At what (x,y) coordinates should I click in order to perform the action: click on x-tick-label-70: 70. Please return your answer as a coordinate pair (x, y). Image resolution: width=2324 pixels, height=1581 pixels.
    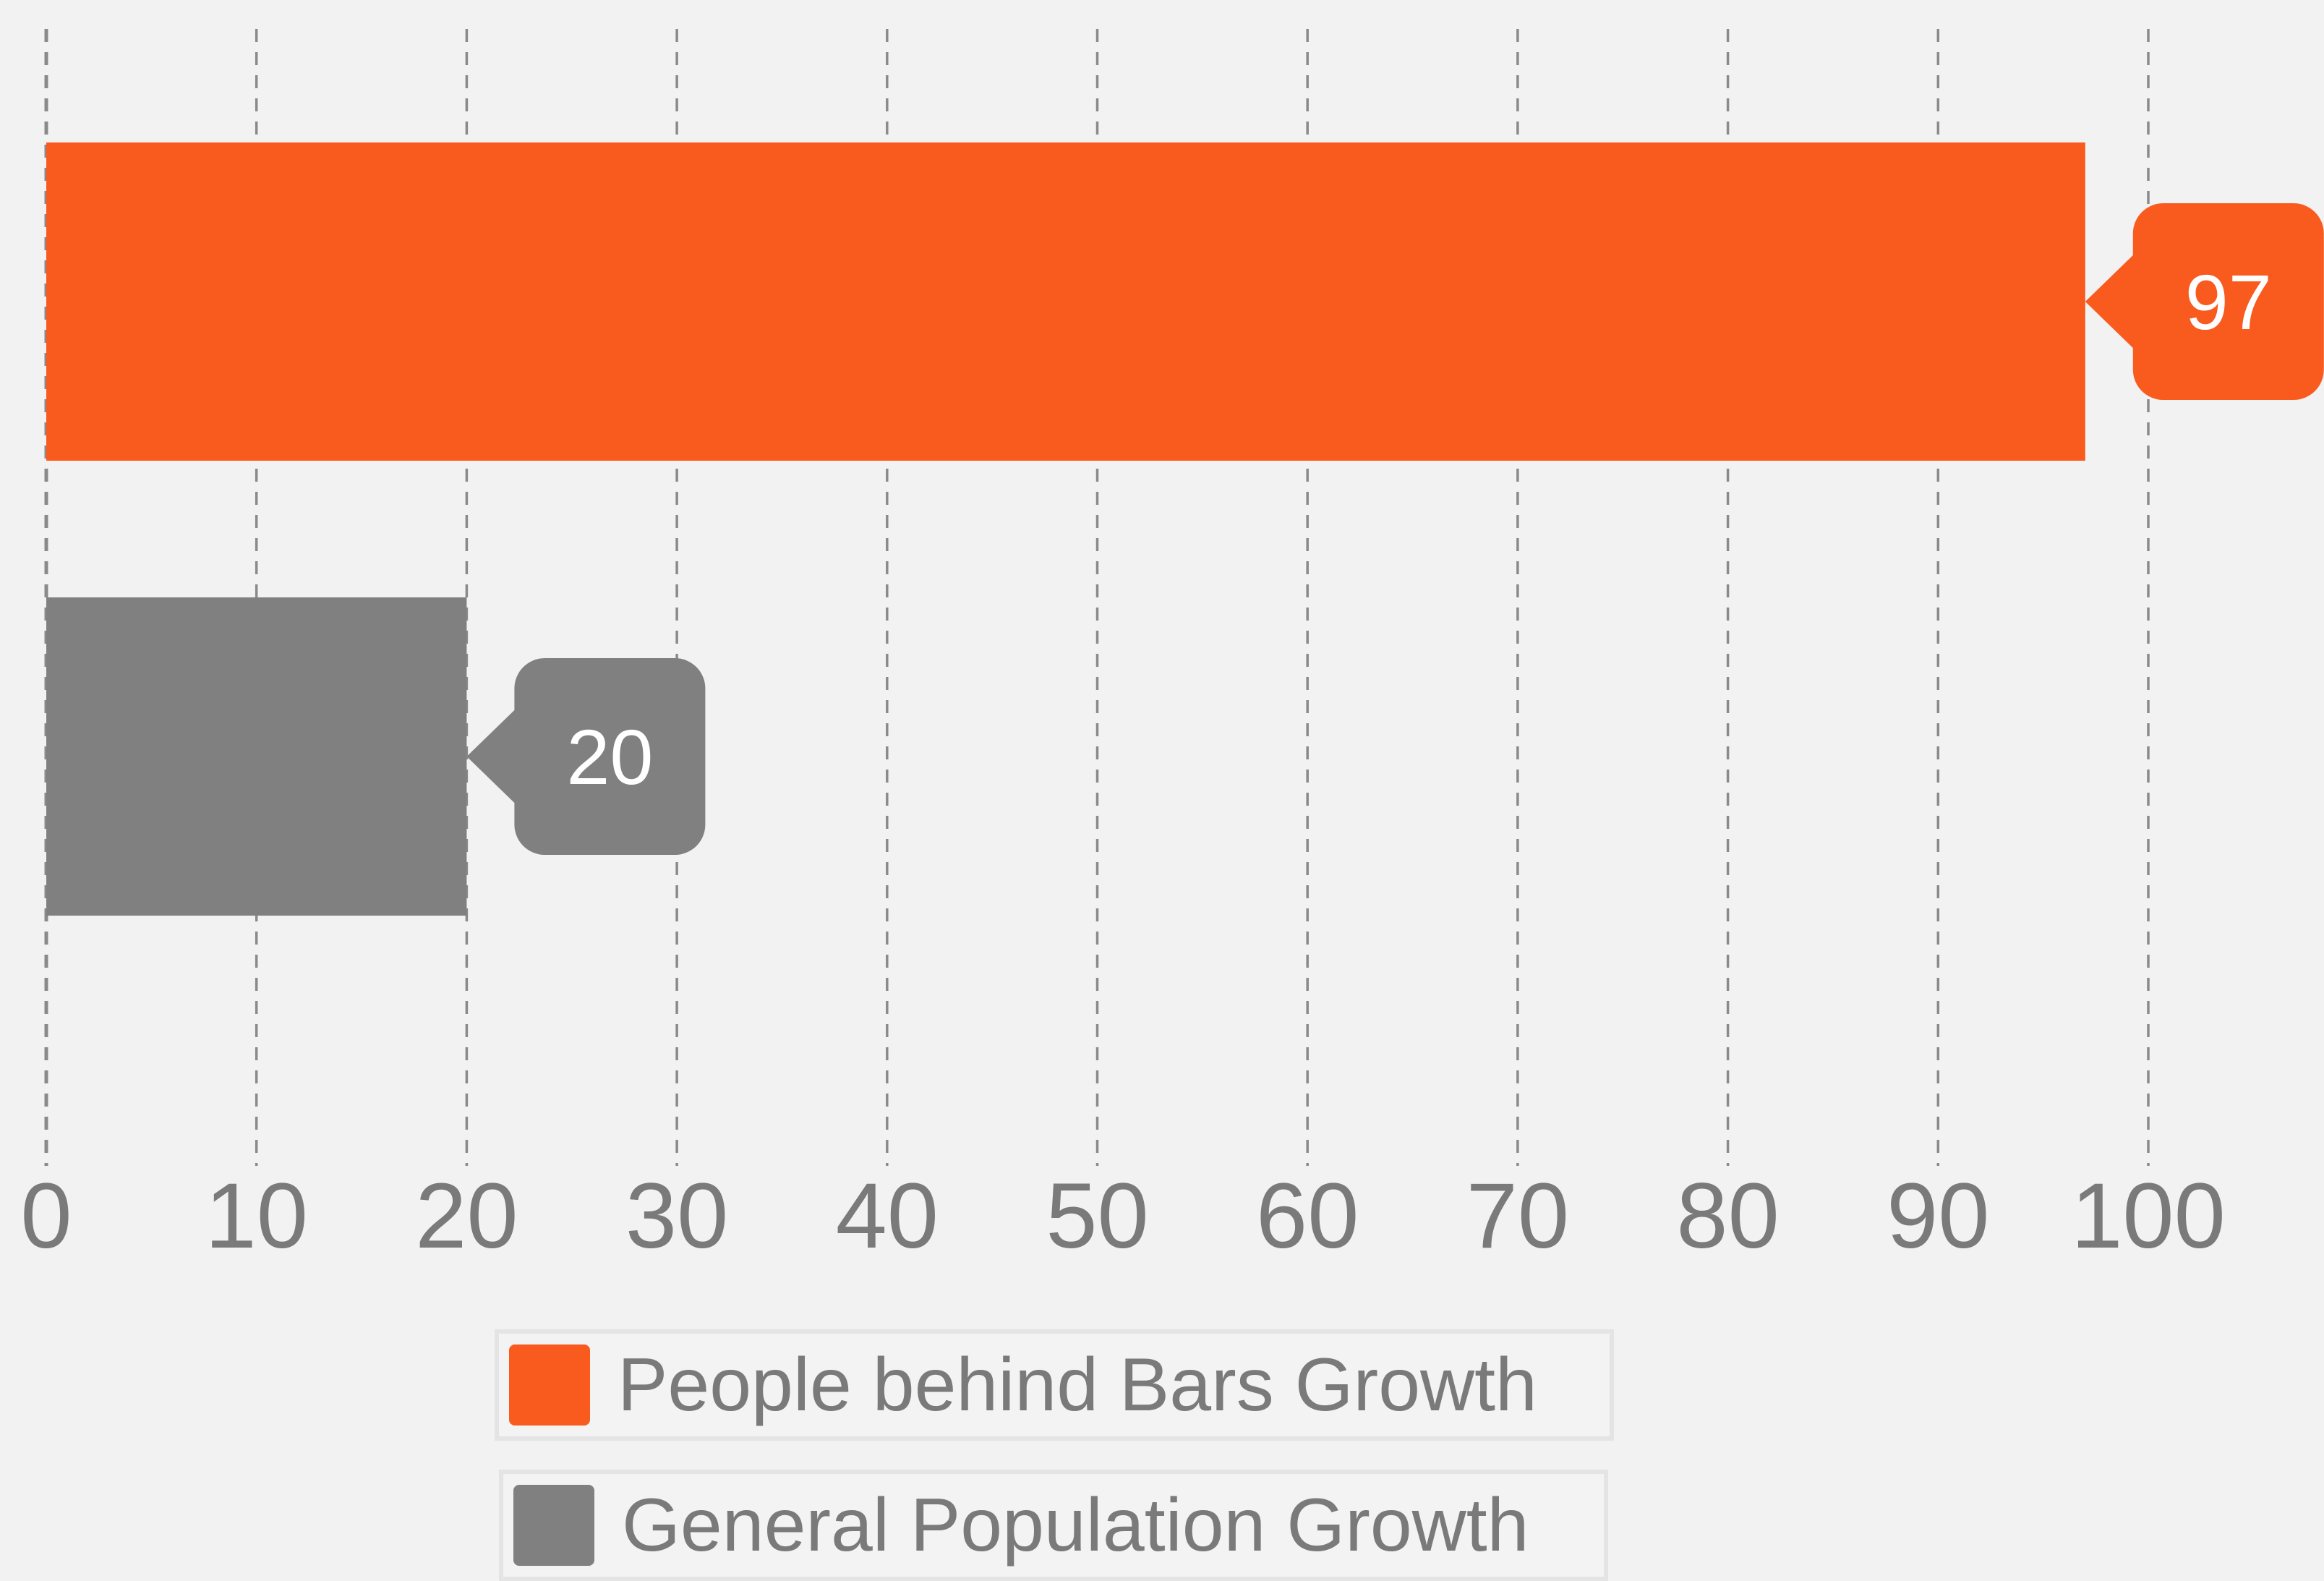
    Looking at the image, I should click on (1518, 1216).